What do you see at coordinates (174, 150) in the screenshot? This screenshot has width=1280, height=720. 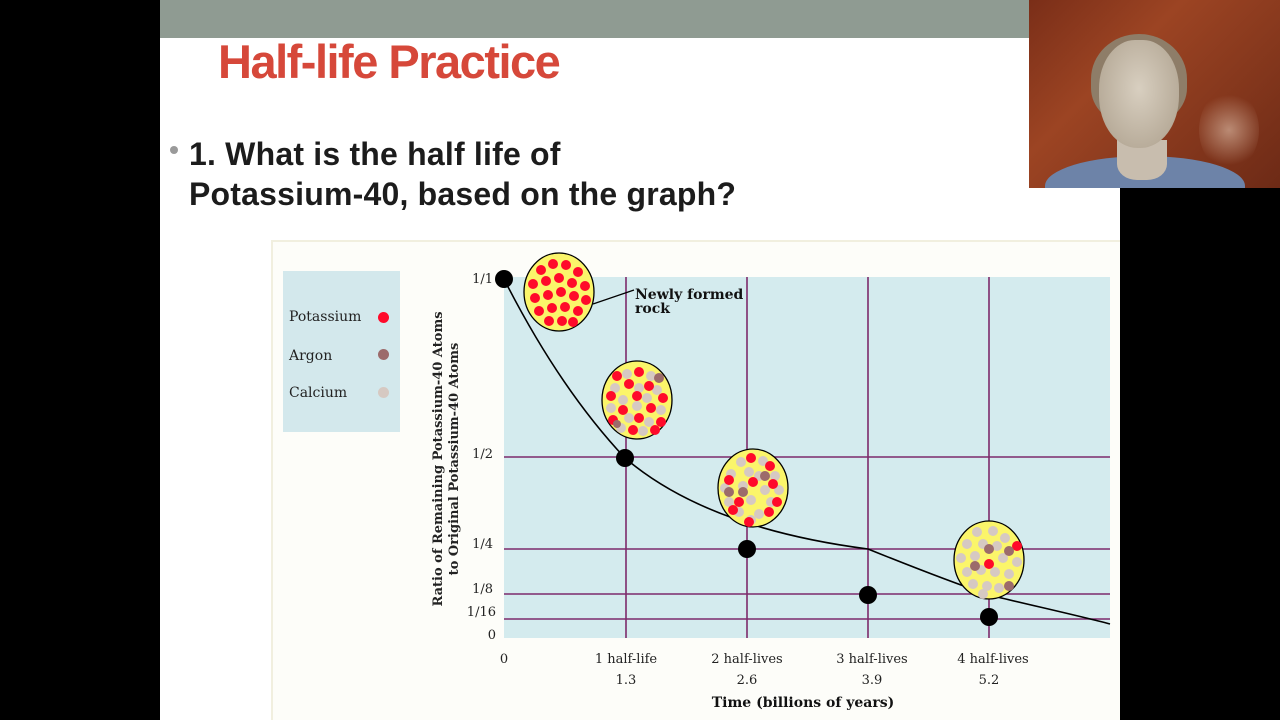 I see `bullet-dot-icon` at bounding box center [174, 150].